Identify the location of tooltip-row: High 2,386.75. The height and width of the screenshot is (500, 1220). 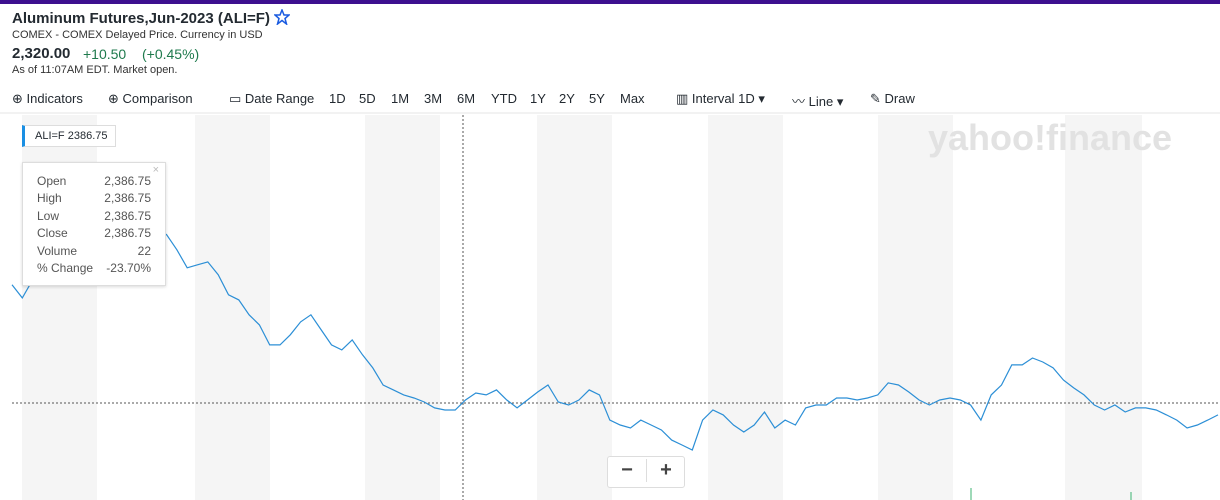
(94, 199).